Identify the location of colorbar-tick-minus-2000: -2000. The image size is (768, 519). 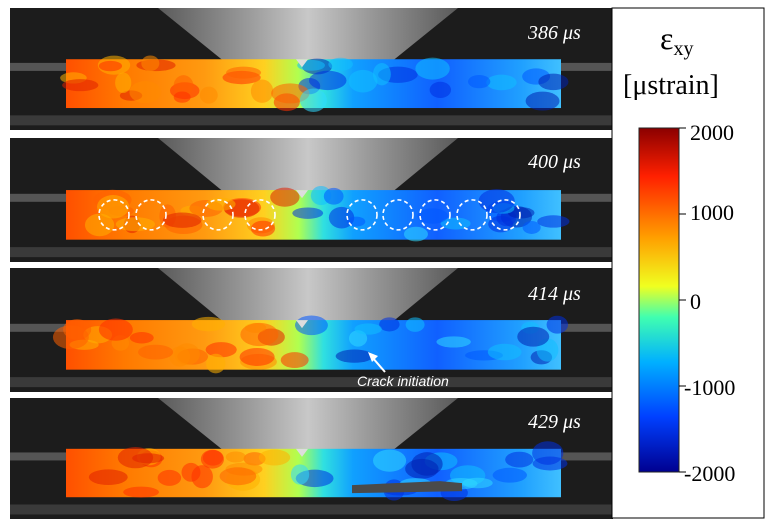
(710, 473).